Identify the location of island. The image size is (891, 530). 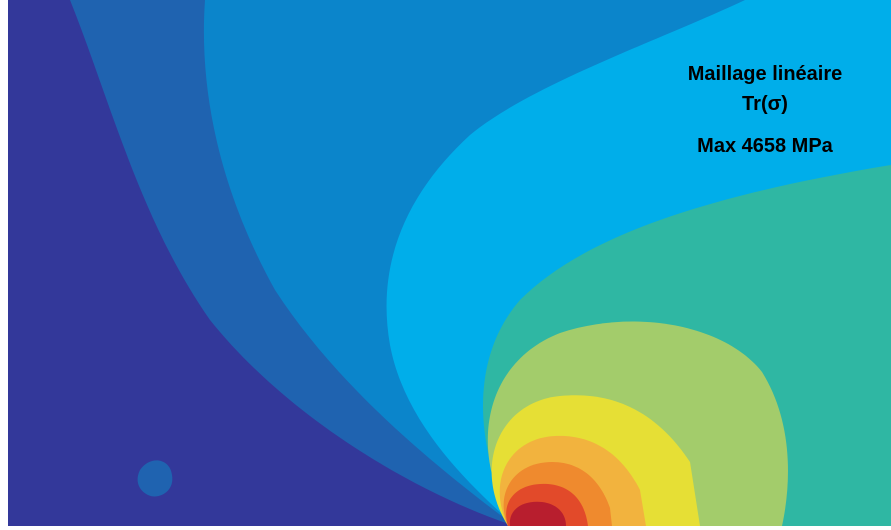
(155, 478).